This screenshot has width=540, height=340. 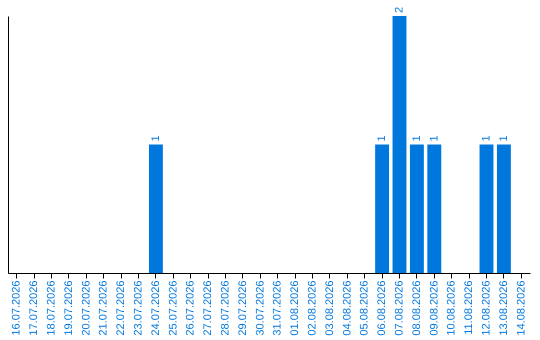 I want to click on x-tick-label: 20.07.2026, so click(x=86, y=308).